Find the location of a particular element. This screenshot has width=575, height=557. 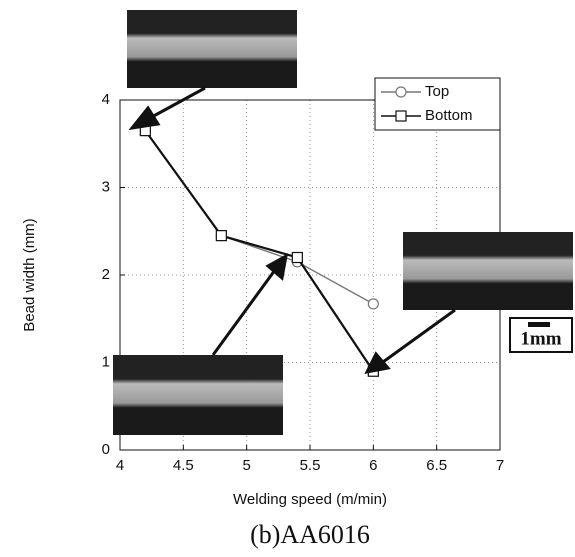

x-tick-label: 4 is located at coordinates (120, 465).